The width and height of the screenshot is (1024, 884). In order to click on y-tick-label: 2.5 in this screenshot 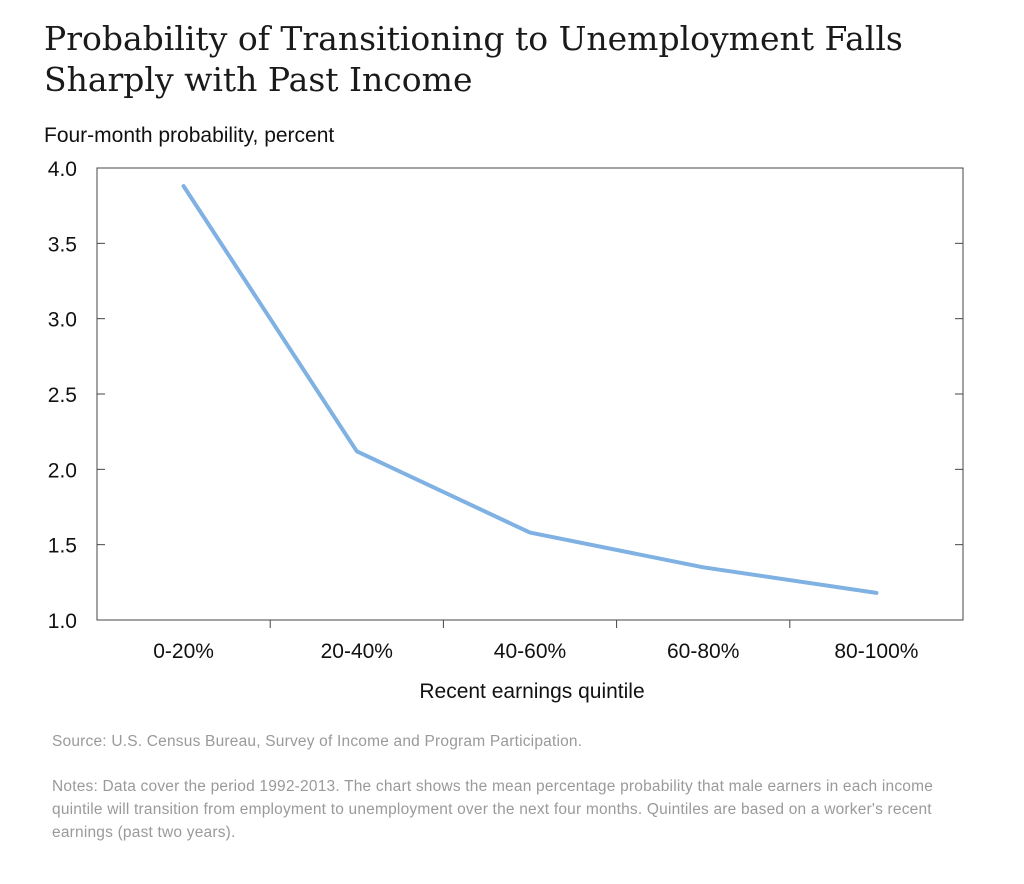, I will do `click(62, 395)`.